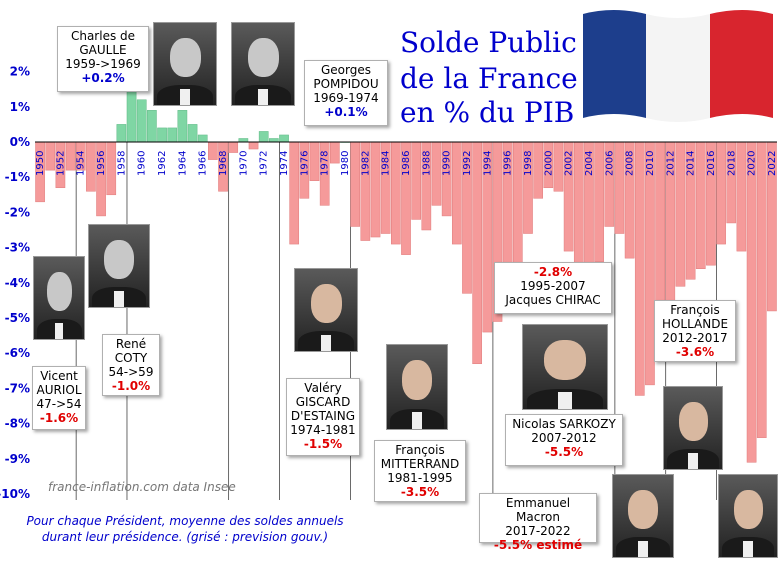  I want to click on x-tick-label: 1976, so click(304, 163).